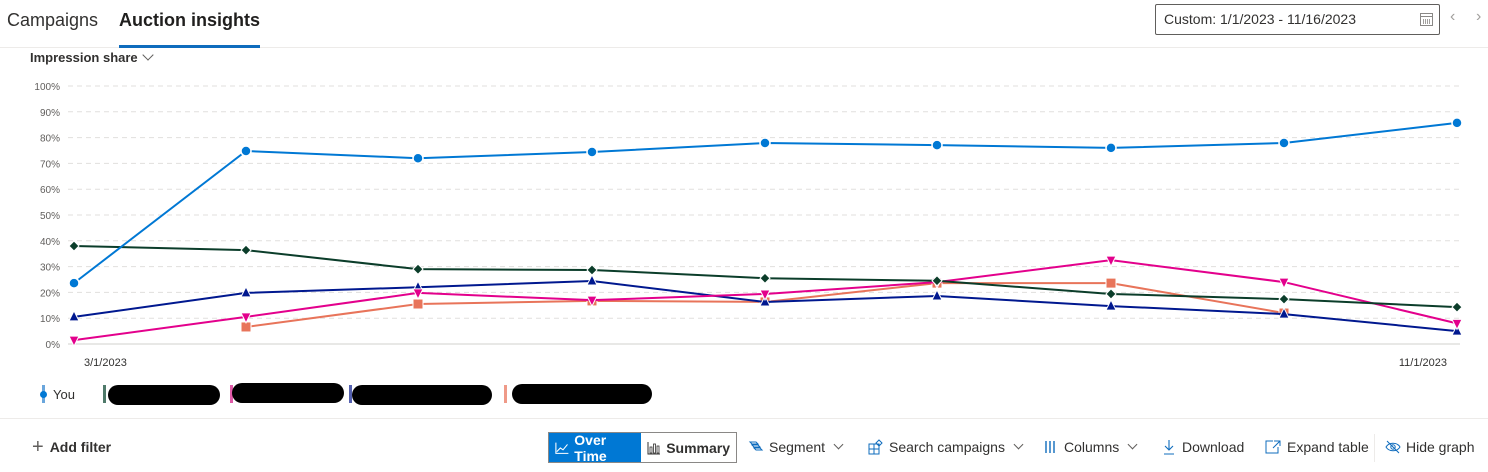 This screenshot has width=1488, height=472. What do you see at coordinates (390, 394) in the screenshot?
I see `chart-legend: You` at bounding box center [390, 394].